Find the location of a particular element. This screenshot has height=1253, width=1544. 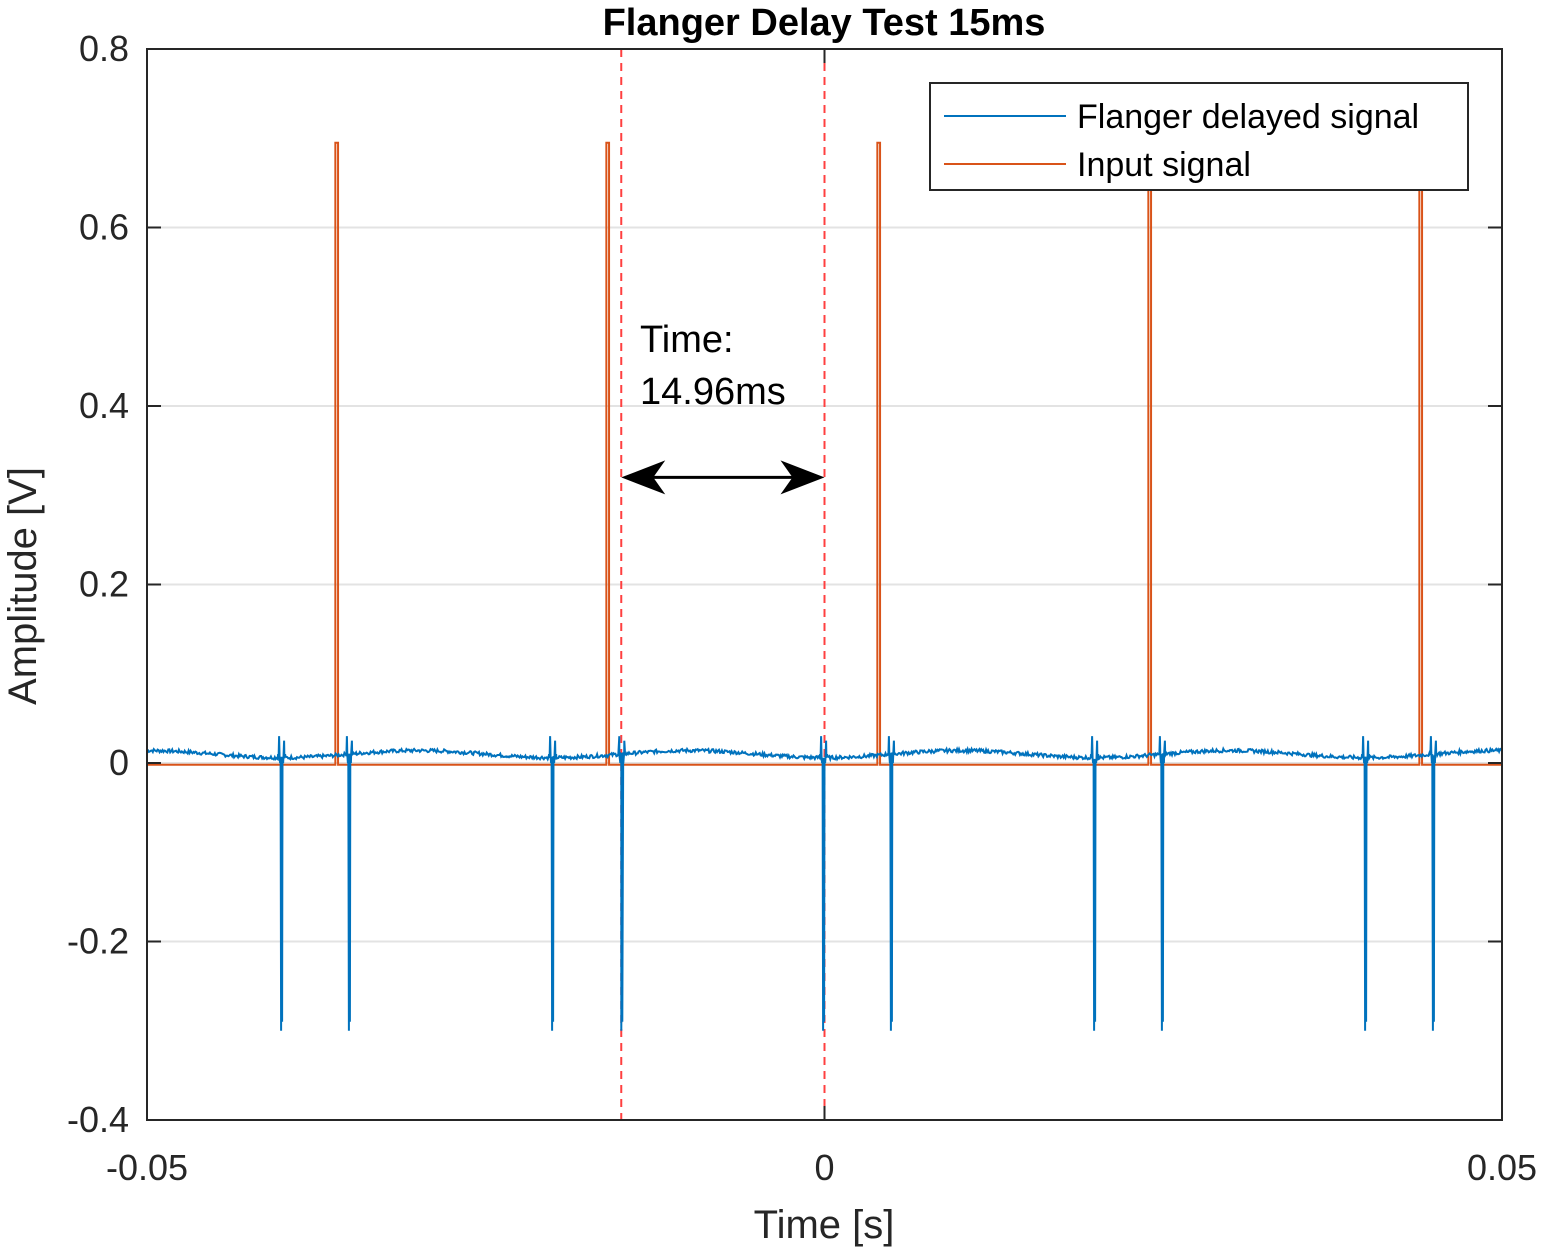

x-tick-label: 0.05 is located at coordinates (1502, 1167).